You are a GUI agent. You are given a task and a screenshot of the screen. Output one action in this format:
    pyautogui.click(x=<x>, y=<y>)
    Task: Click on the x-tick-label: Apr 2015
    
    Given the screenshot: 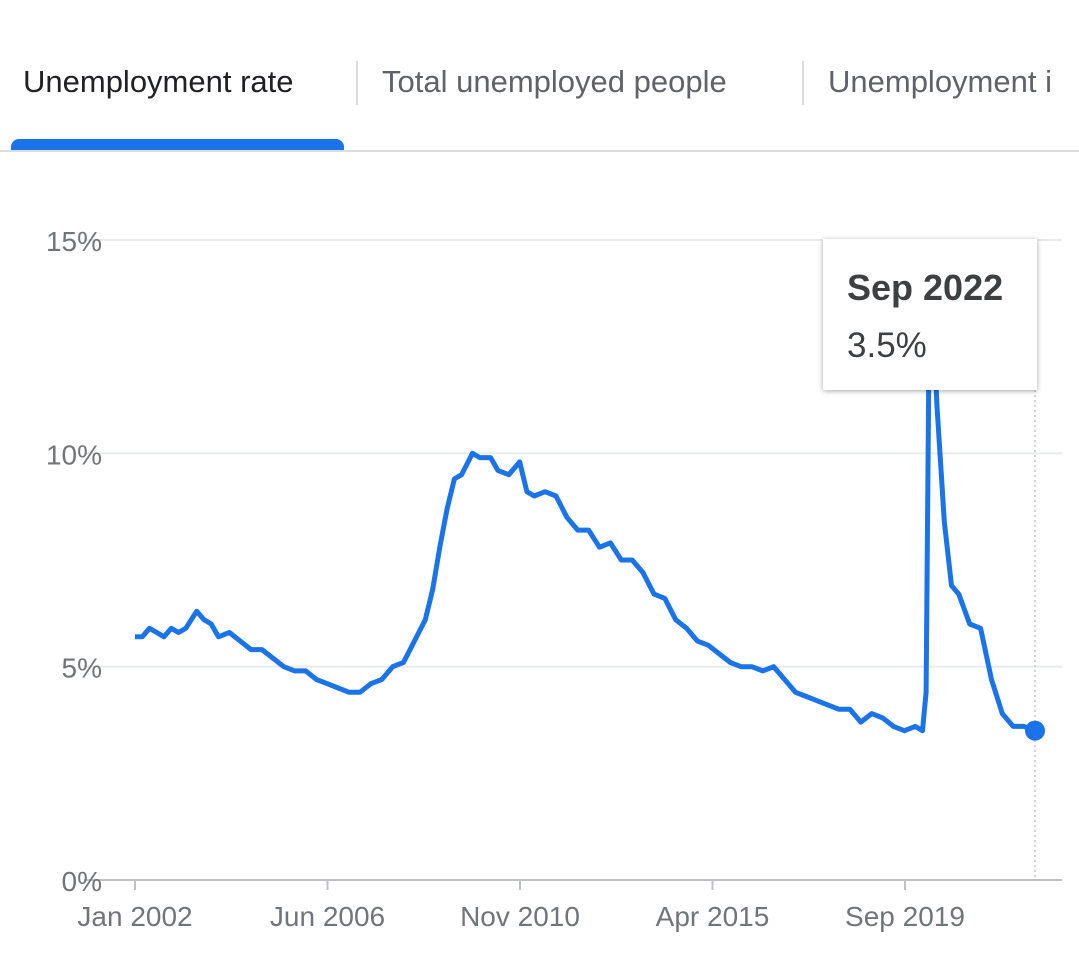 What is the action you would take?
    pyautogui.click(x=713, y=916)
    